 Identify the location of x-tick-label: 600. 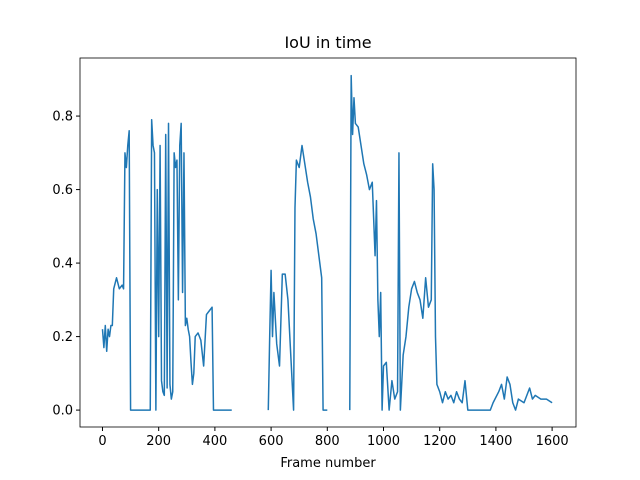
(271, 441).